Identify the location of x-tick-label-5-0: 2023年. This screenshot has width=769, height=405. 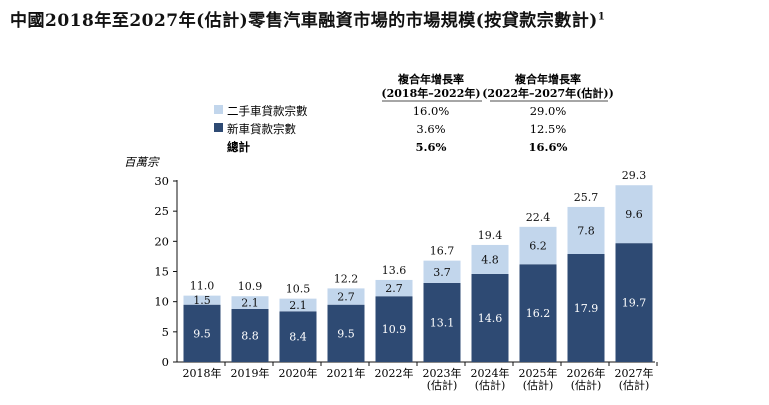
(442, 373).